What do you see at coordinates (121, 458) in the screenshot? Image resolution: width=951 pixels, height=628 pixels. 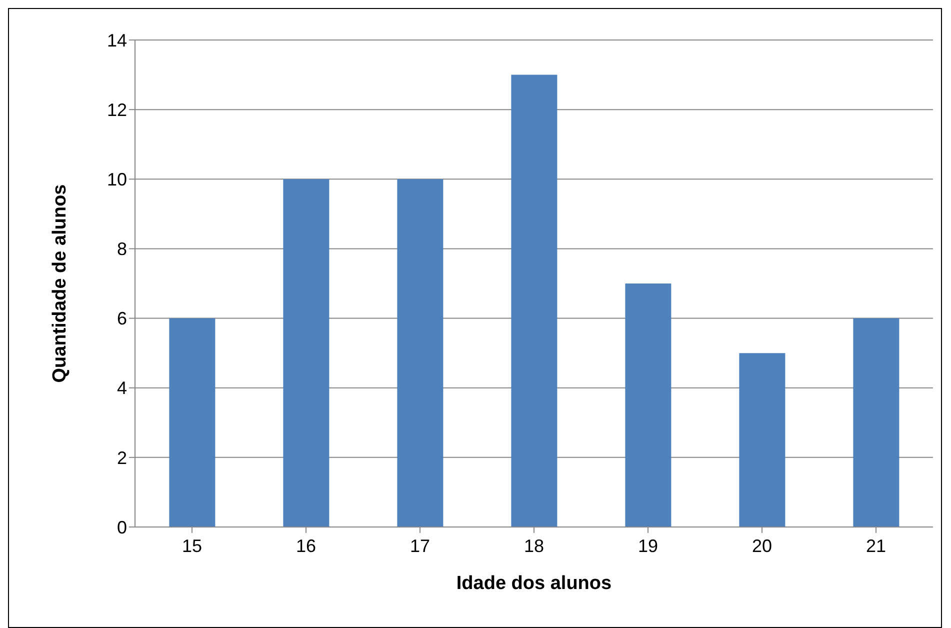 I see `y-tick-label: 2` at bounding box center [121, 458].